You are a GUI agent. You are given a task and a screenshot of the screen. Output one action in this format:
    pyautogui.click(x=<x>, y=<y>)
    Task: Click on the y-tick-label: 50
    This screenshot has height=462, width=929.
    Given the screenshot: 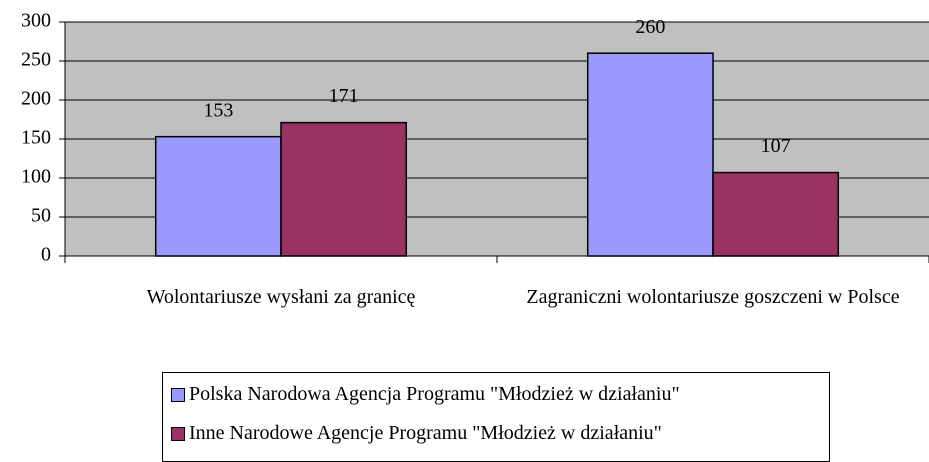 What is the action you would take?
    pyautogui.click(x=41, y=216)
    